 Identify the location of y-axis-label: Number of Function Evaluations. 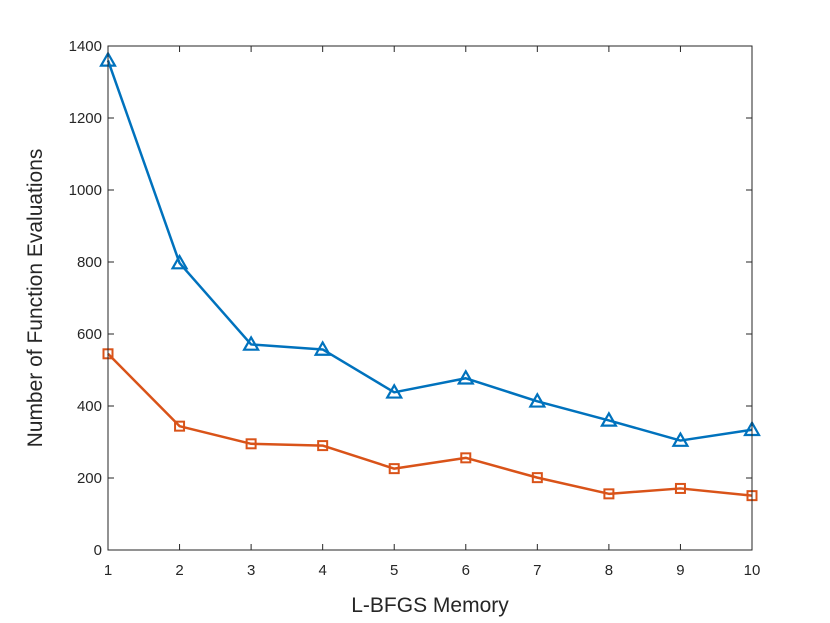
(35, 298).